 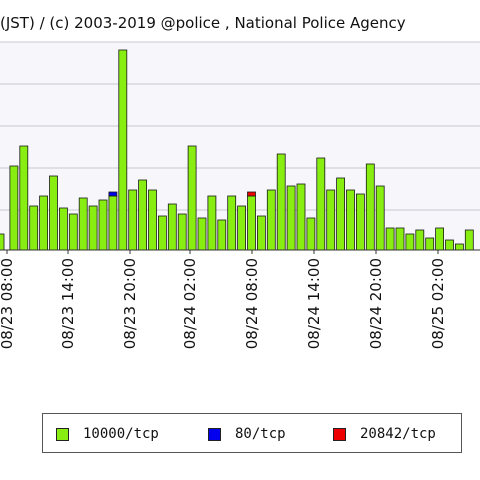 What do you see at coordinates (62, 434) in the screenshot?
I see `legend-swatch-10000-tcp` at bounding box center [62, 434].